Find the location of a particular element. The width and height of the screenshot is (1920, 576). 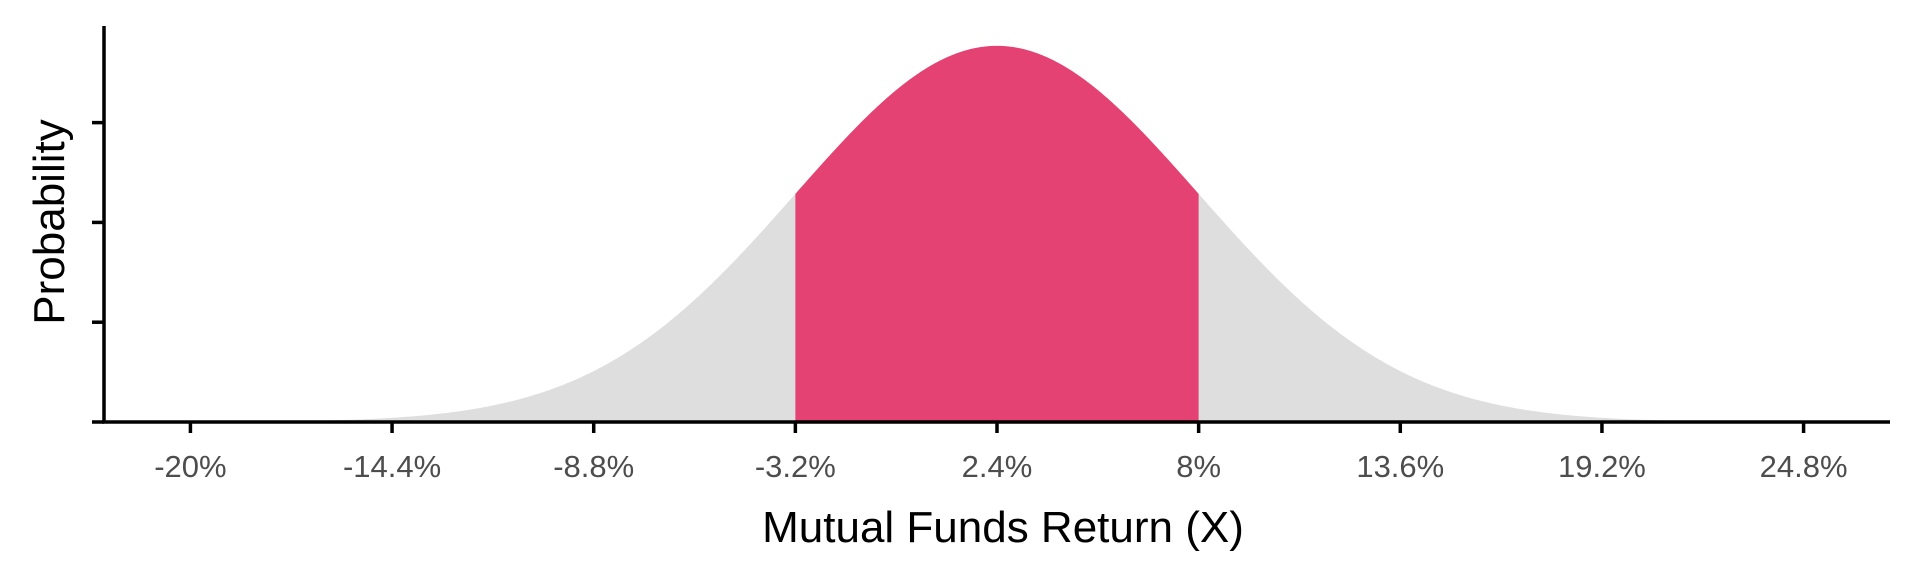

x-tick-label: 13.6% is located at coordinates (1400, 466).